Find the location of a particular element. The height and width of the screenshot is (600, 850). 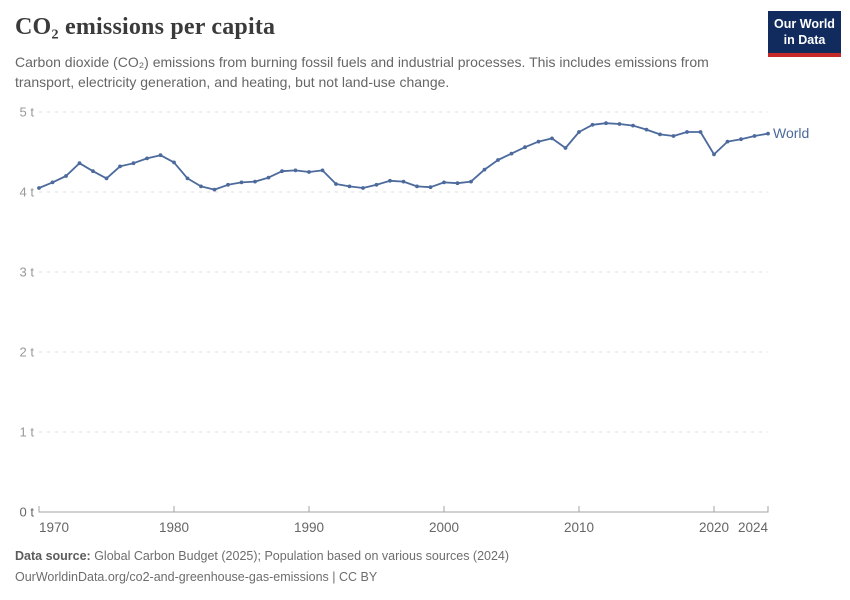

data-source-label: Data source: is located at coordinates (53, 556).